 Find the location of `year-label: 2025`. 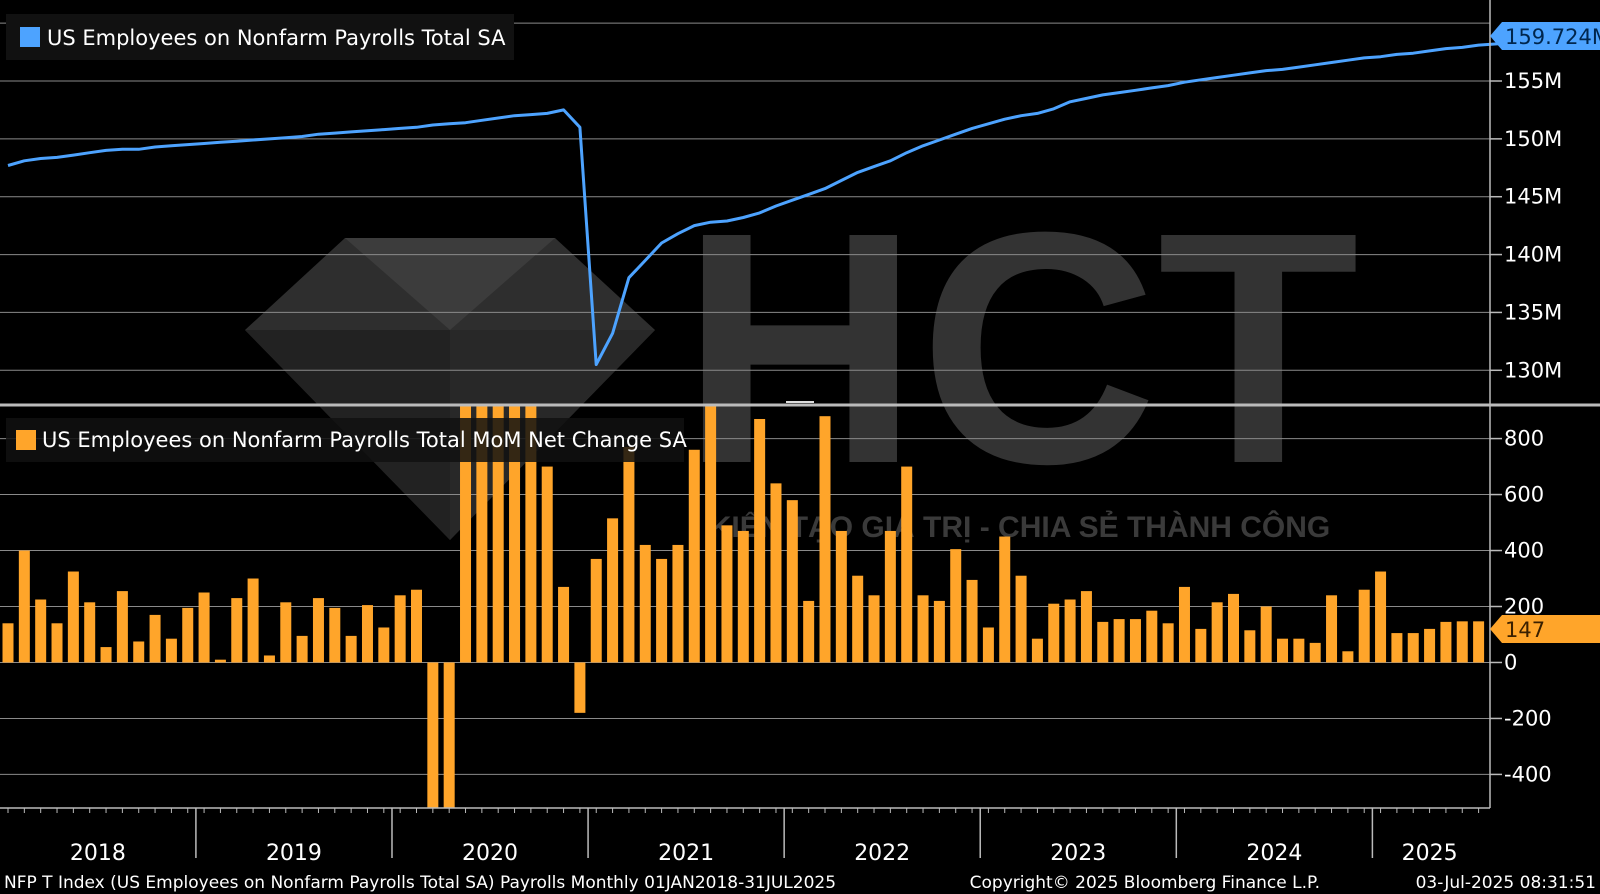

year-label: 2025 is located at coordinates (1430, 853).